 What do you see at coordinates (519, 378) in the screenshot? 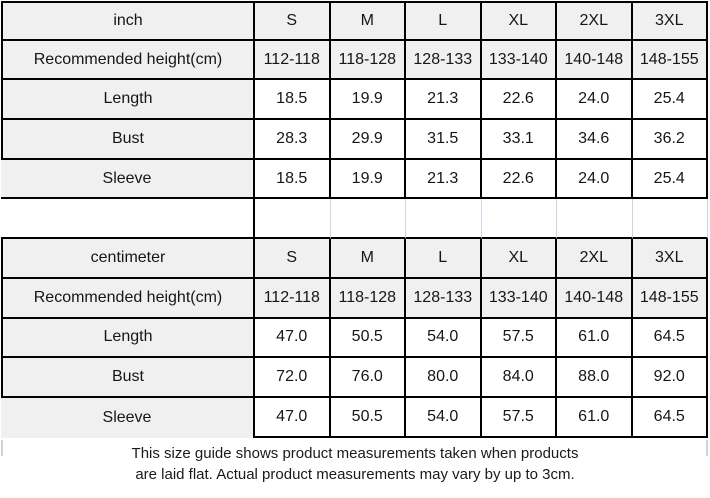
I see `table-cell: 84.0` at bounding box center [519, 378].